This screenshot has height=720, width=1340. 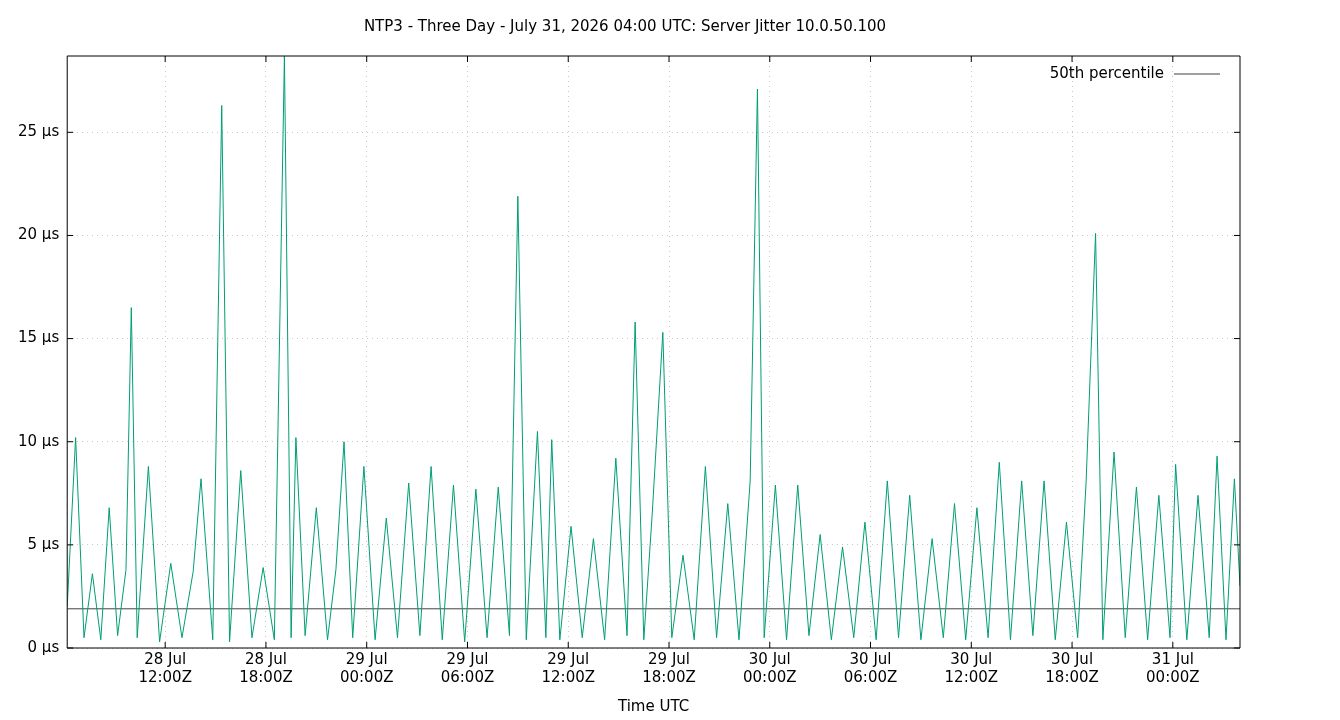 I want to click on x-tick-label: 30 Jul 00:00Z, so click(x=770, y=667).